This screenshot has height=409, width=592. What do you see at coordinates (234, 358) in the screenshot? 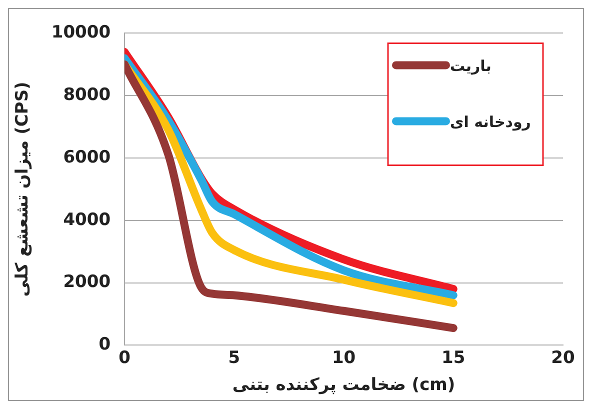
I see `x-tick-label: 5` at bounding box center [234, 358].